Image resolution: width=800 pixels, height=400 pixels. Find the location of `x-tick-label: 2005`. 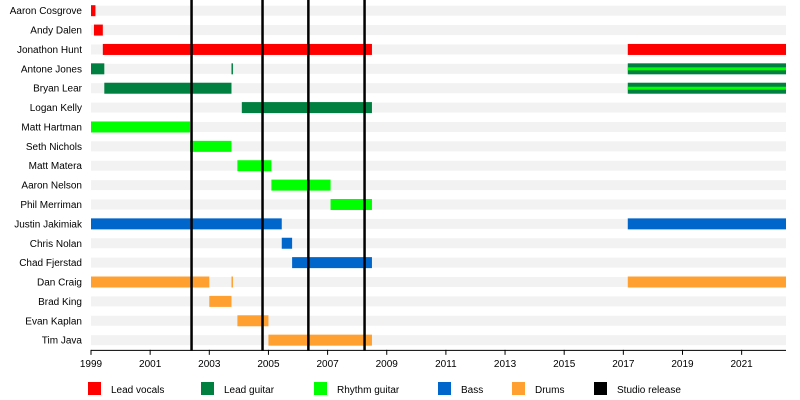

x-tick-label: 2005 is located at coordinates (268, 364).